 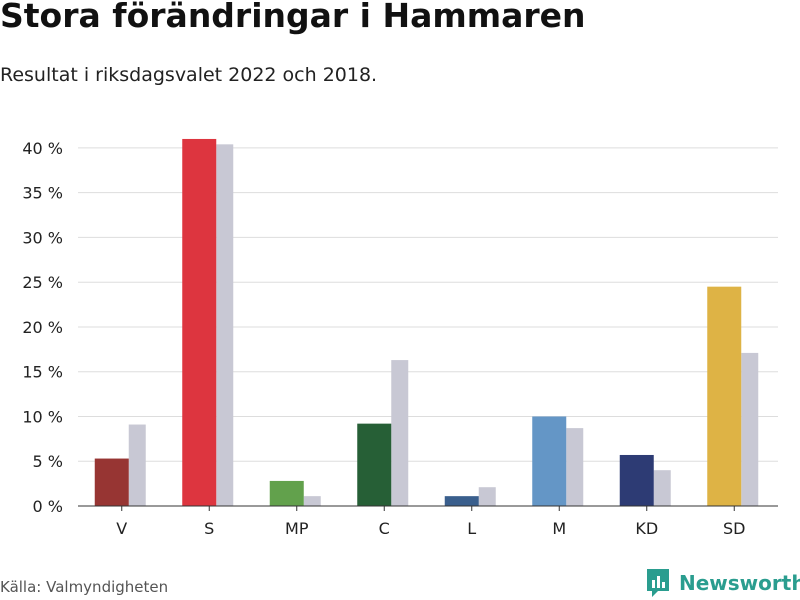 I want to click on bar-group-sd, so click(x=733, y=396).